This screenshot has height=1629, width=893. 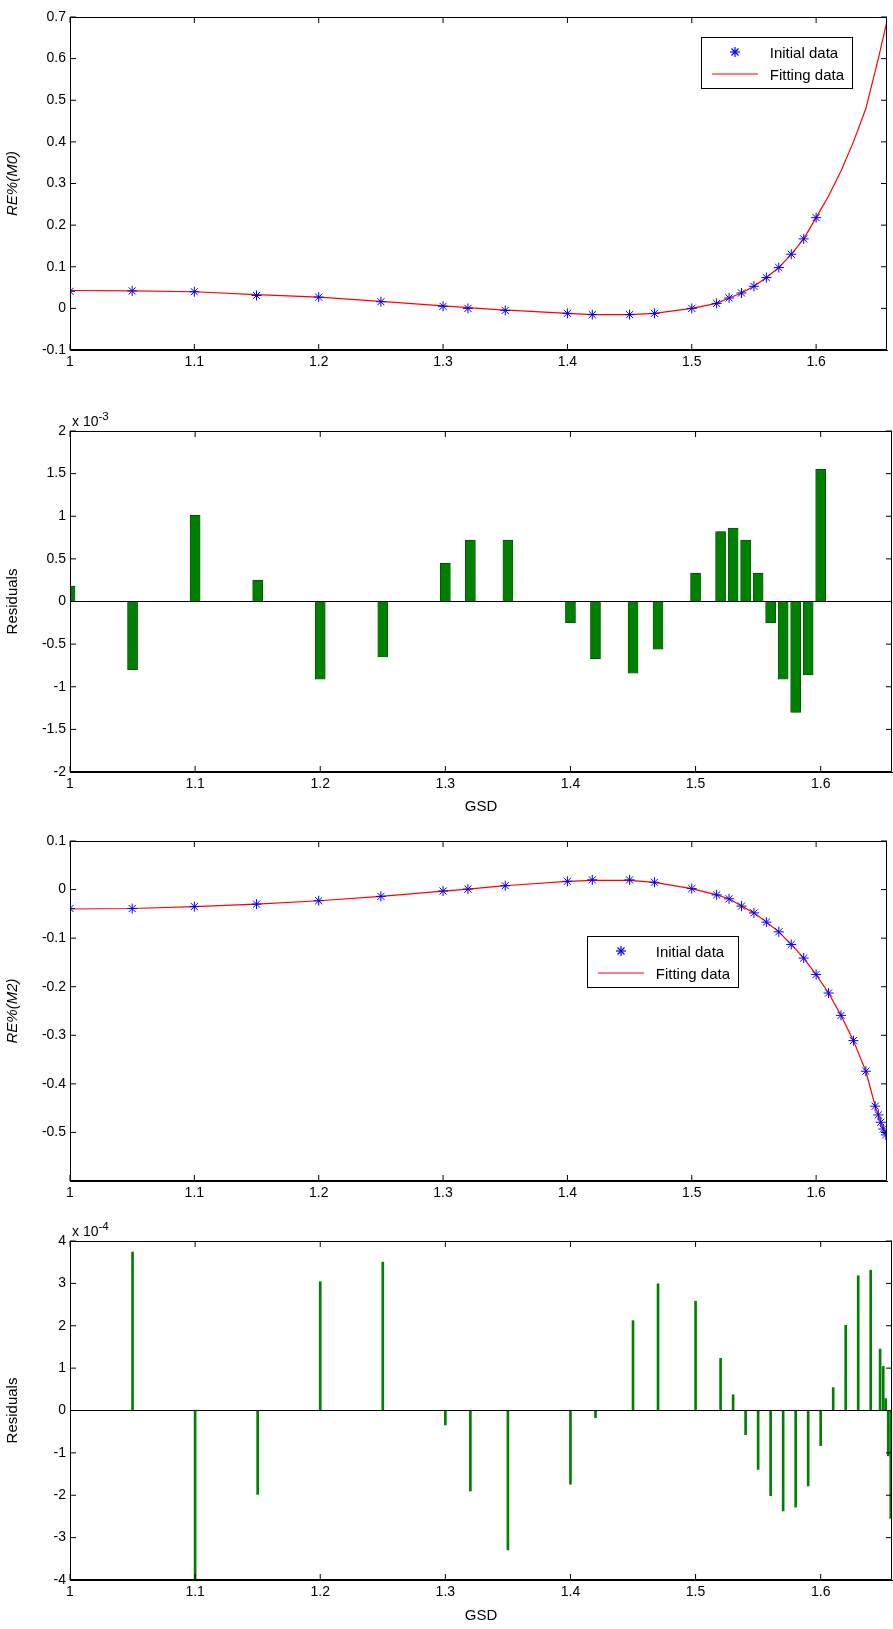 I want to click on text: x 10$^{-3}$, so click(x=90, y=419).